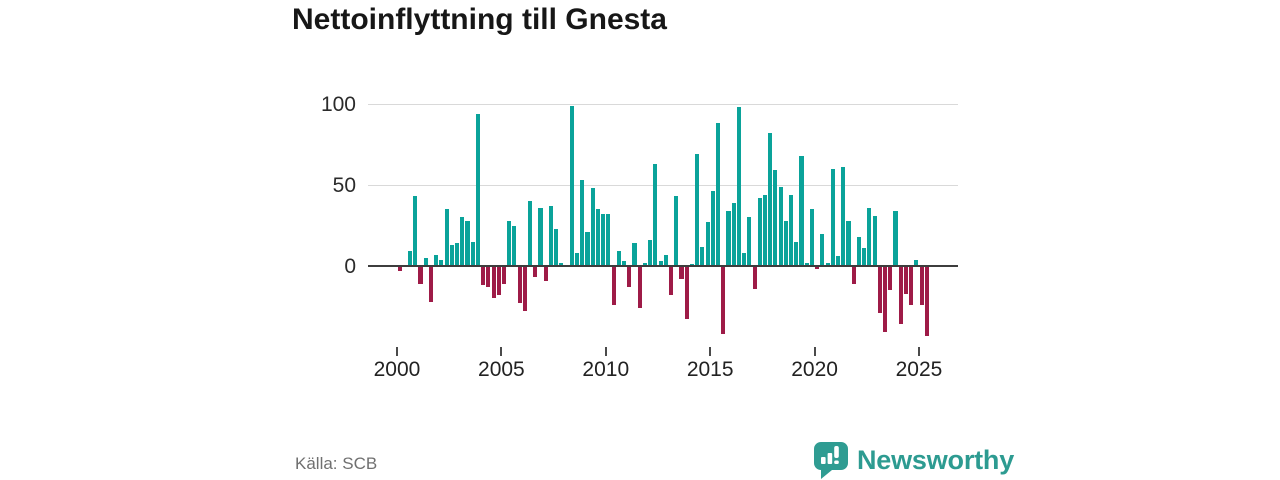 This screenshot has height=480, width=1280. Describe the element at coordinates (681, 272) in the screenshot. I see `bar-2013-q3` at that location.